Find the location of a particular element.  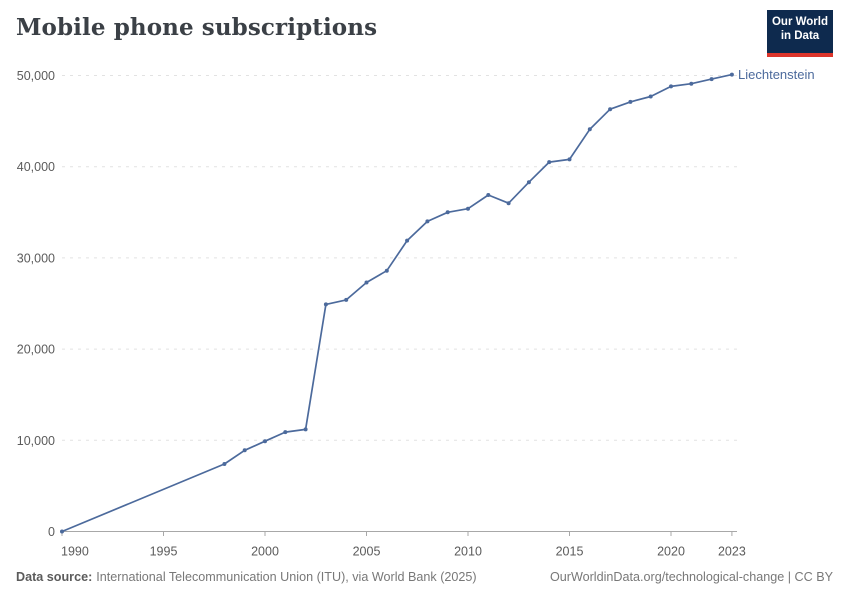

data-source-label: Data source: is located at coordinates (54, 577).